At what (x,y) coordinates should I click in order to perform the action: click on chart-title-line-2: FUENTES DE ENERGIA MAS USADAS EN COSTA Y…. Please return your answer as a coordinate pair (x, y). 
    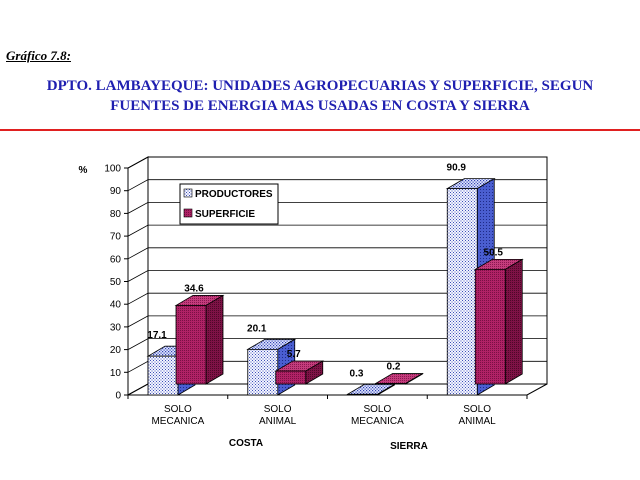
    Looking at the image, I should click on (320, 106).